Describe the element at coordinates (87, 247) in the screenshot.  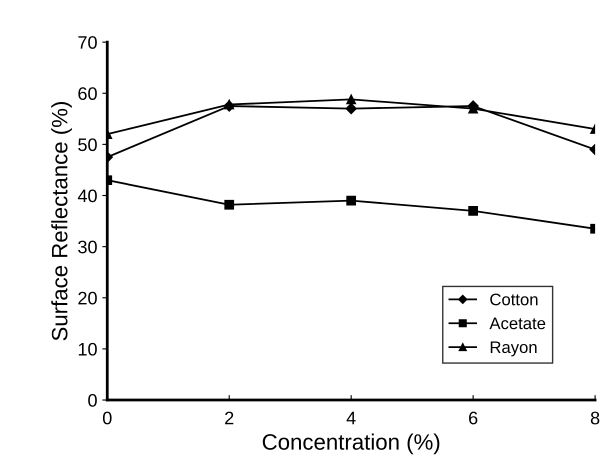
I see `y-tick-label: 30` at that location.